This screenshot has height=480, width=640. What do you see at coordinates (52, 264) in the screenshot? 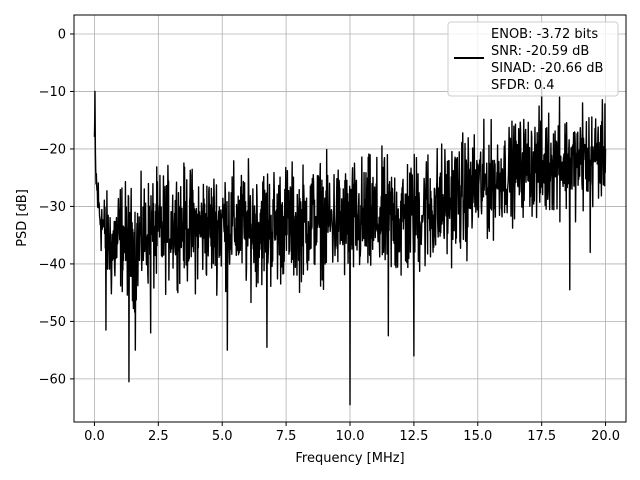
I see `y-tick-label: −40` at bounding box center [52, 264].